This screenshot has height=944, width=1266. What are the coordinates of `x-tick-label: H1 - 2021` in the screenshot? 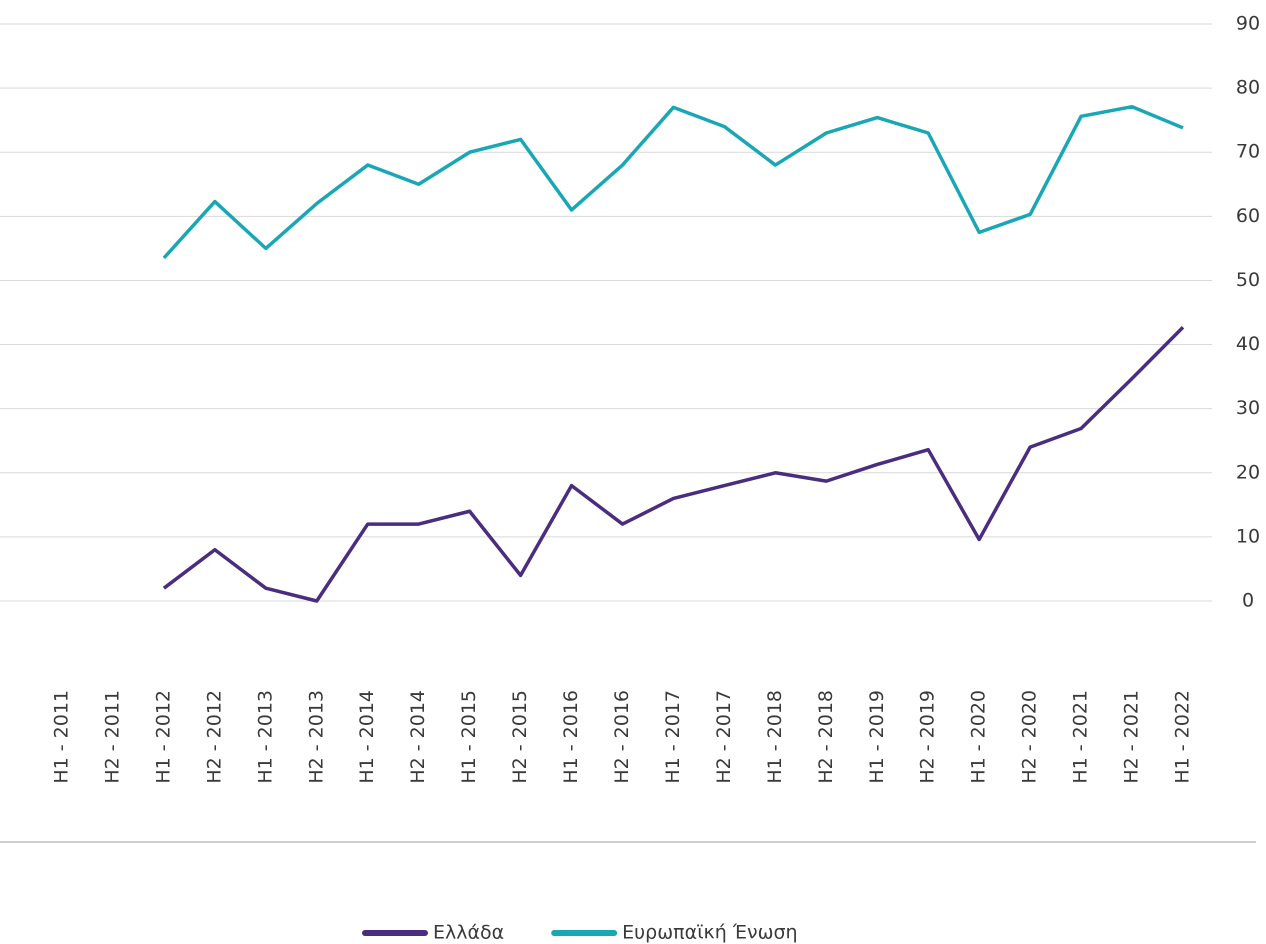 It's located at (1081, 737).